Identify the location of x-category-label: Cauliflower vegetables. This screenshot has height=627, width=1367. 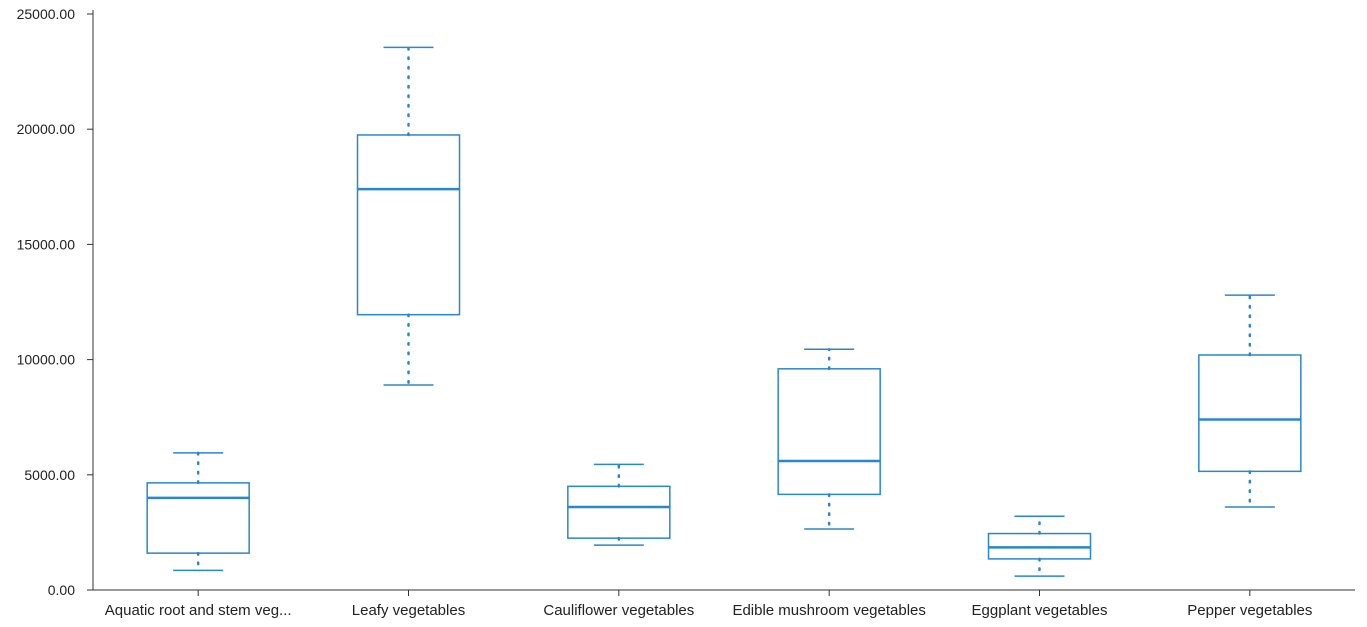
(618, 610).